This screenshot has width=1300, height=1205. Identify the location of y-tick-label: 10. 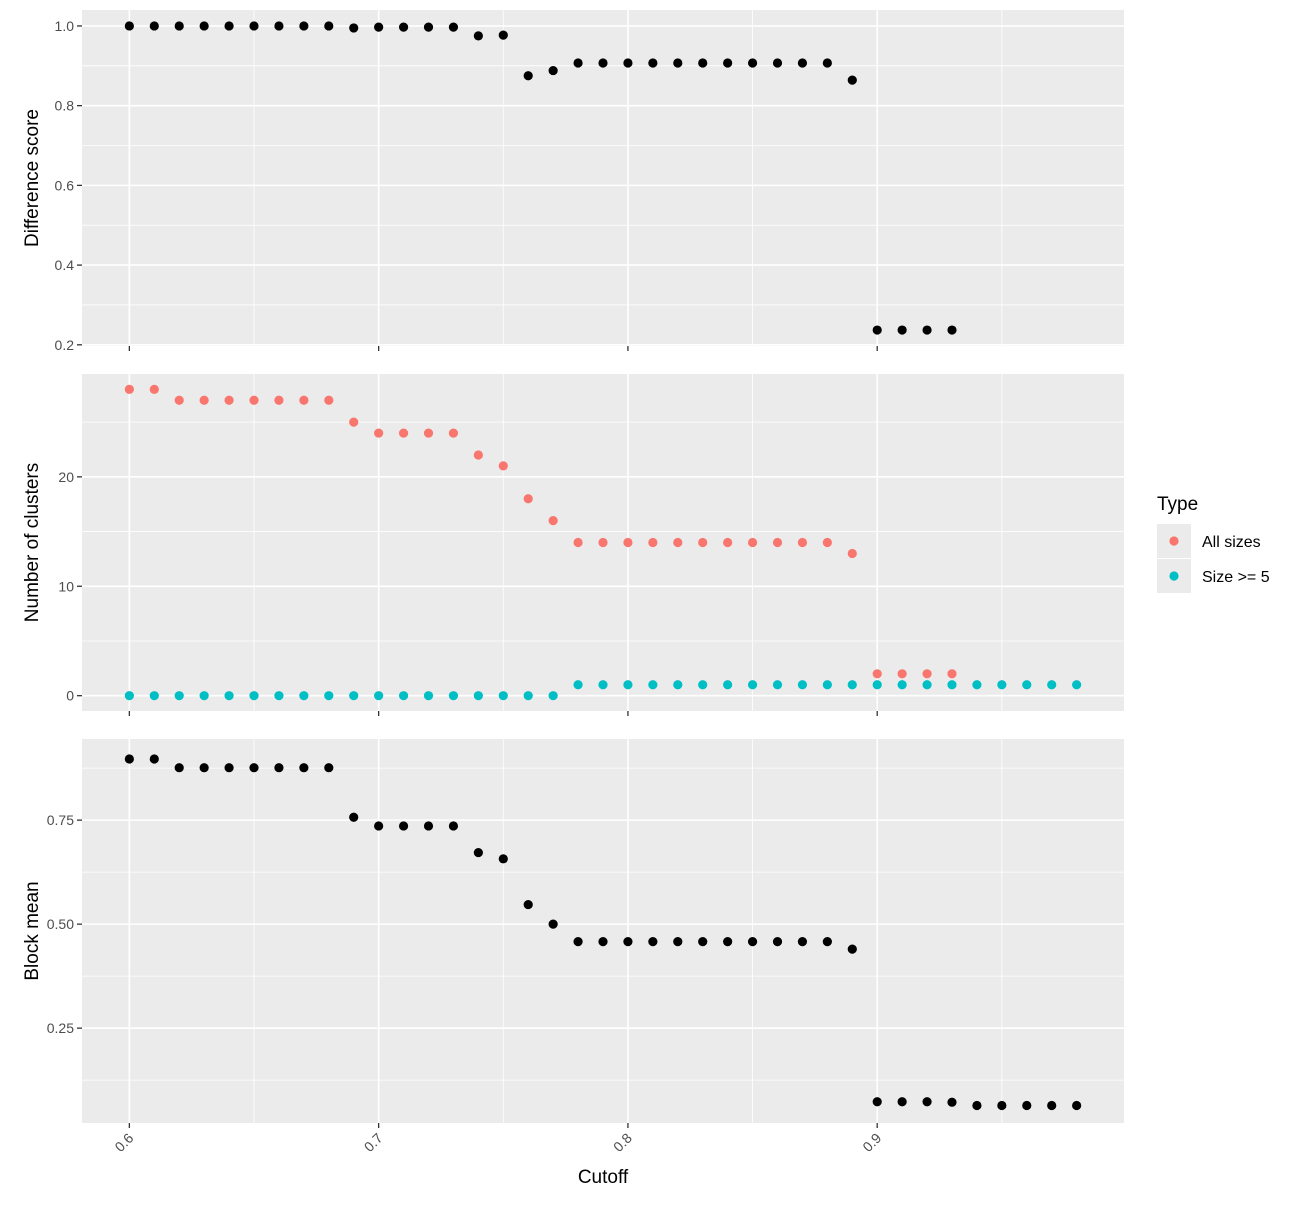
(66, 586).